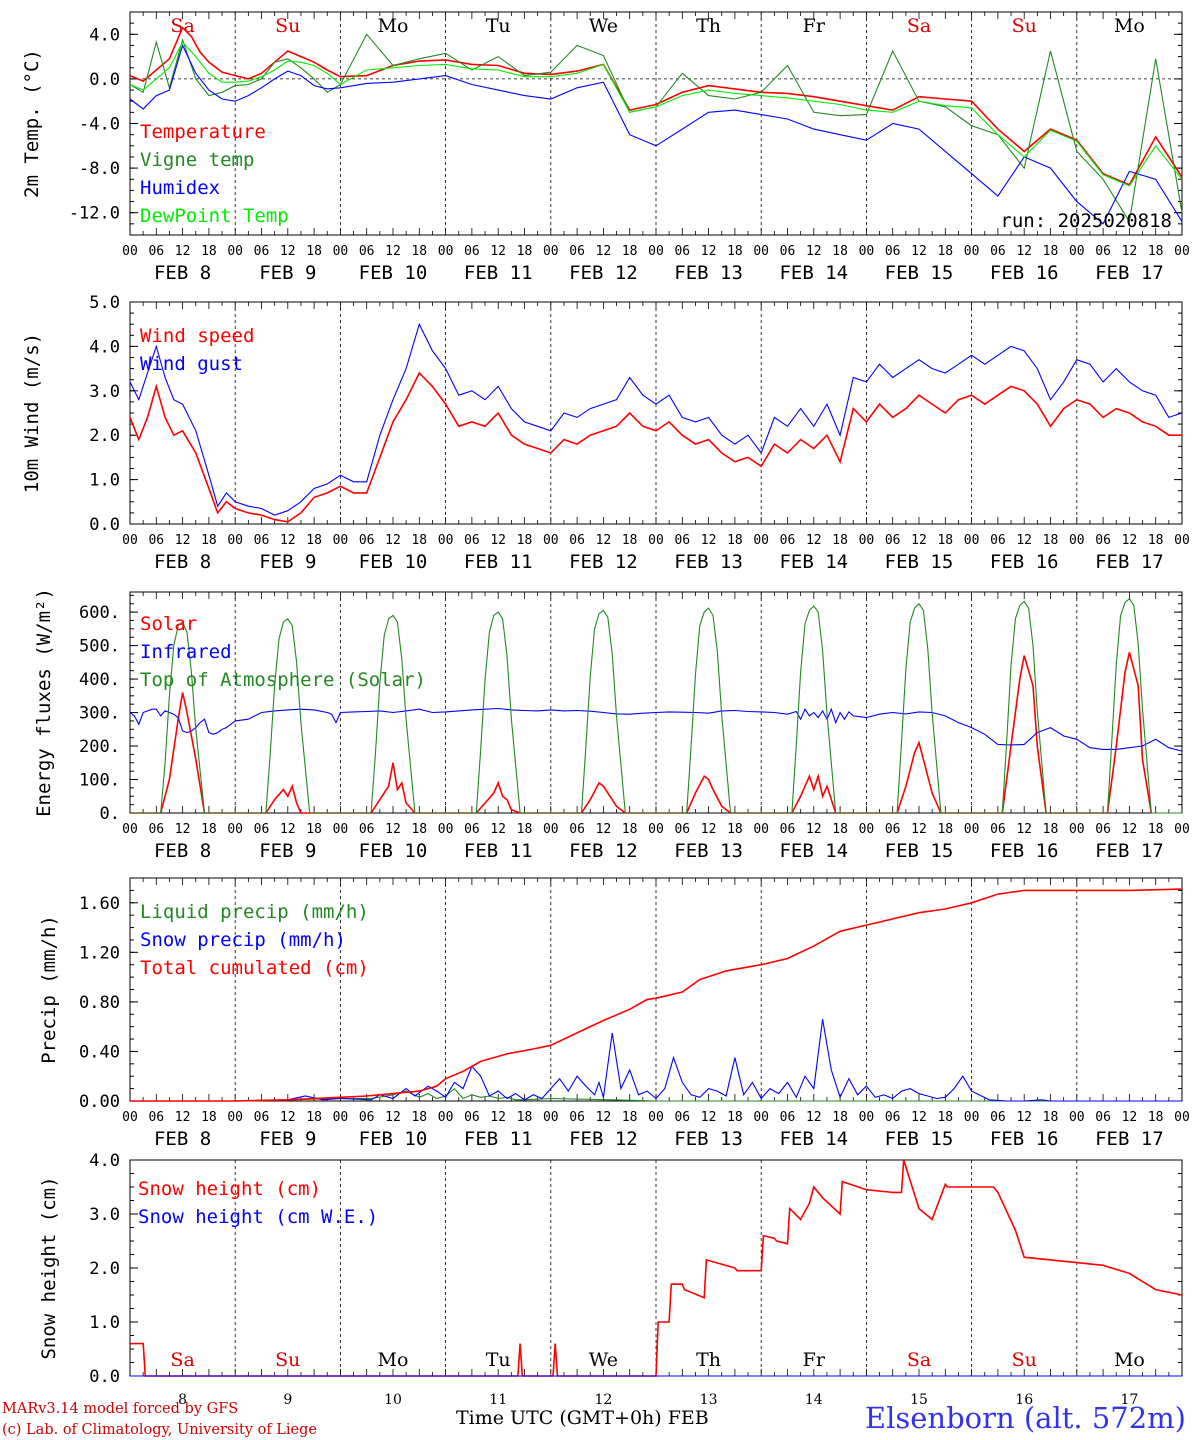  Describe the element at coordinates (393, 1360) in the screenshot. I see `day-name: Mo` at that location.